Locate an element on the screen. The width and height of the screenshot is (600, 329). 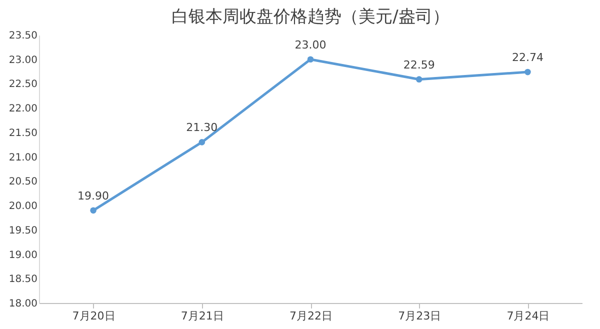
text: 21.30 is located at coordinates (202, 127).